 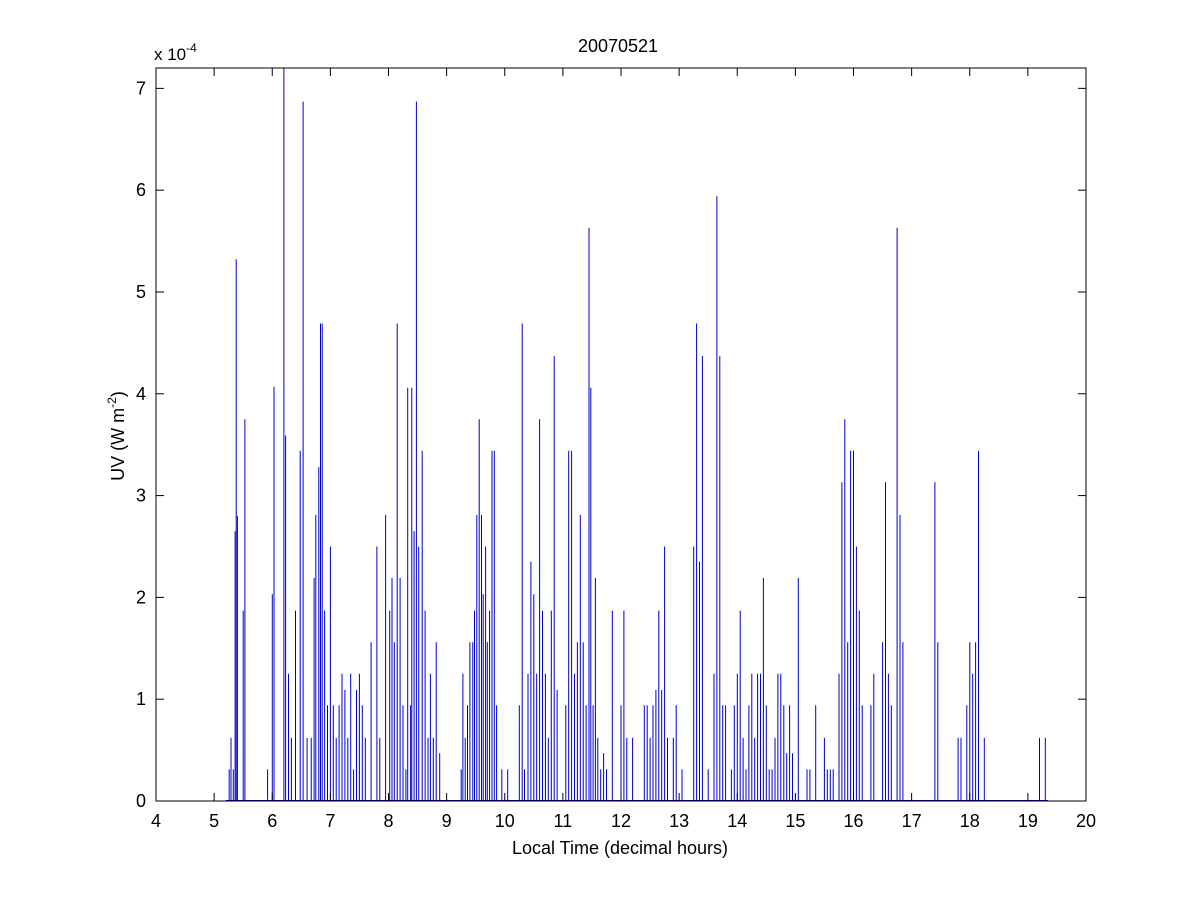 I want to click on x-tick-label: 18, so click(x=970, y=821).